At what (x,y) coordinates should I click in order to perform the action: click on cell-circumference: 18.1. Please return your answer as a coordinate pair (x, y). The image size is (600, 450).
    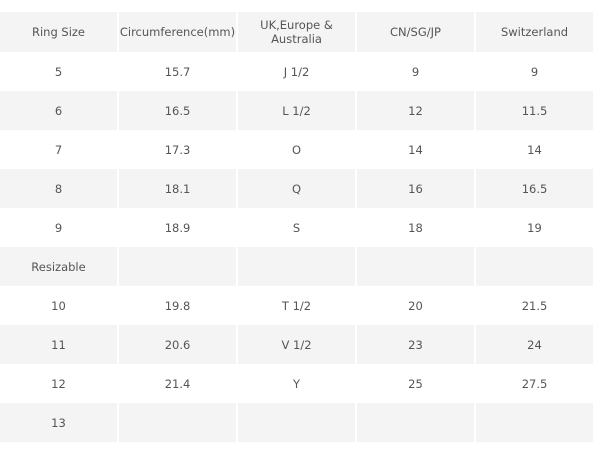
    Looking at the image, I should click on (177, 188).